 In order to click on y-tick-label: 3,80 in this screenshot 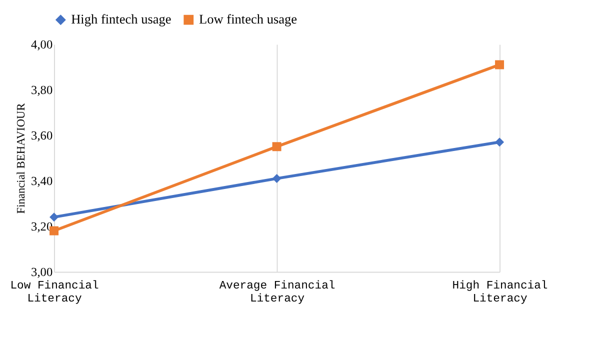, I will do `click(42, 90)`.